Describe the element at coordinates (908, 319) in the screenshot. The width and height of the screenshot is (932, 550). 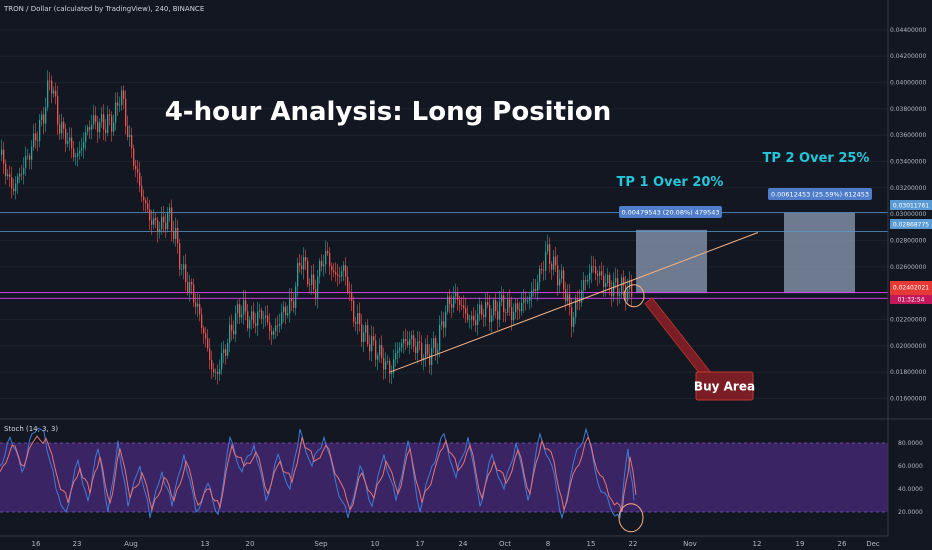
I see `price-tick-label: 0.02200000` at that location.